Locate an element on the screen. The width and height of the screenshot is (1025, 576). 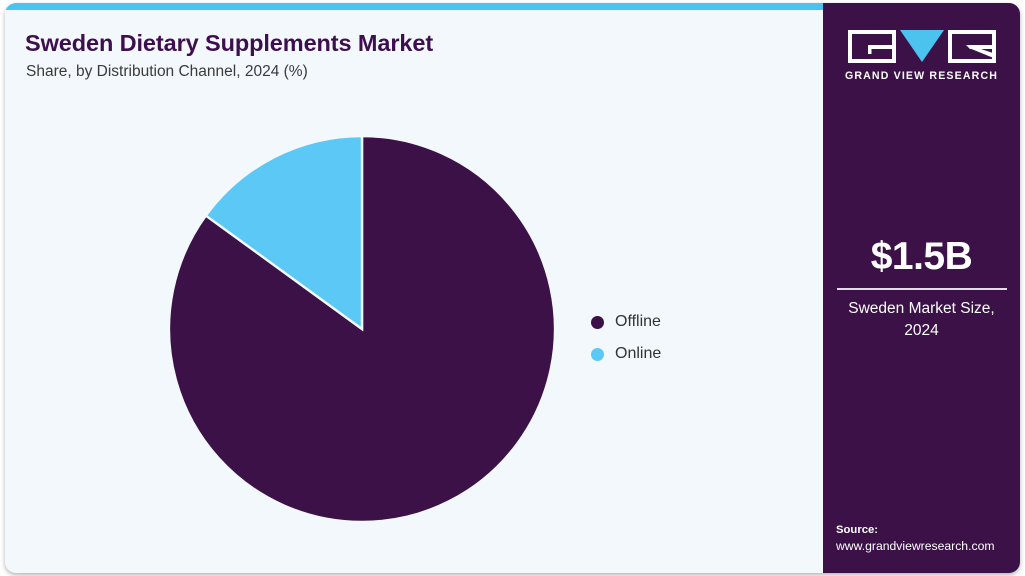
legend-item-offline: Offline is located at coordinates (681, 322).